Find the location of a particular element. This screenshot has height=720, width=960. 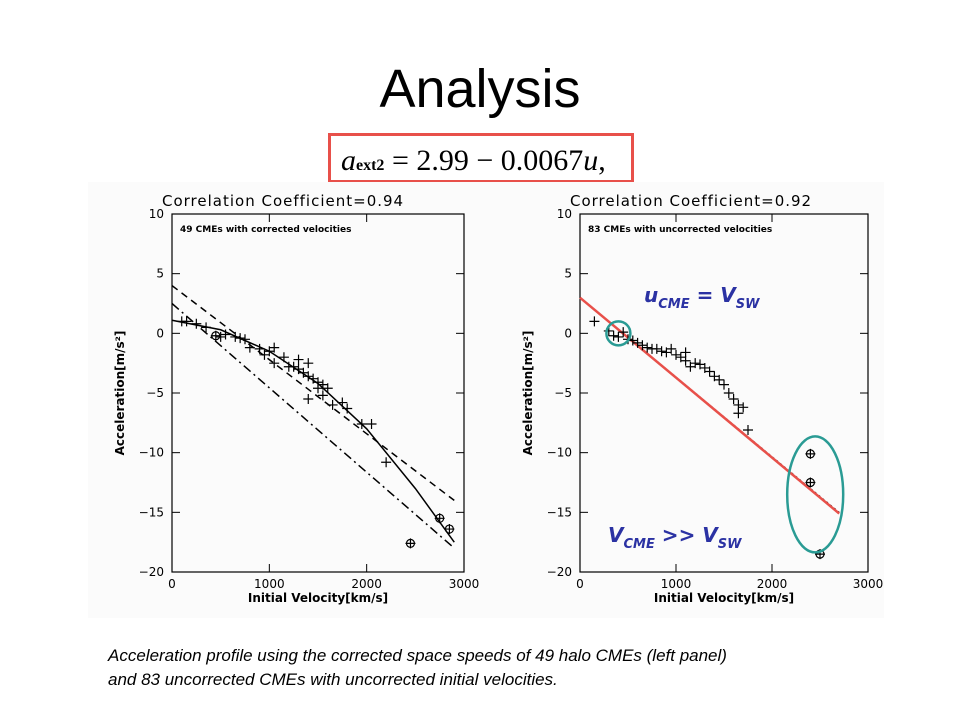

annotation-v-cme-part: >> V is located at coordinates (687, 535).